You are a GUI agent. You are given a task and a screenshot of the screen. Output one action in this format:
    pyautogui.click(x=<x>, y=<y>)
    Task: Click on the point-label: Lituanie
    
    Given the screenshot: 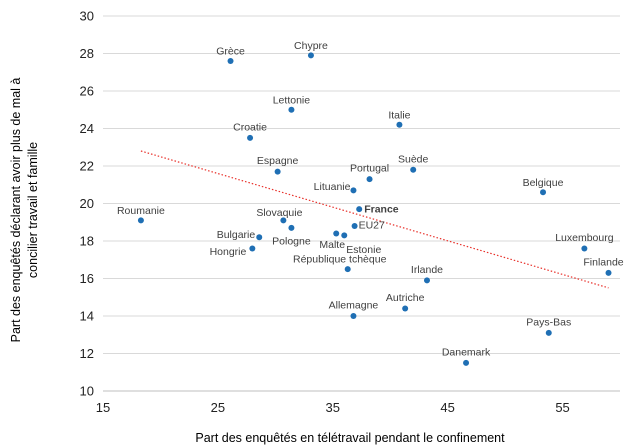 What is the action you would take?
    pyautogui.click(x=332, y=187)
    